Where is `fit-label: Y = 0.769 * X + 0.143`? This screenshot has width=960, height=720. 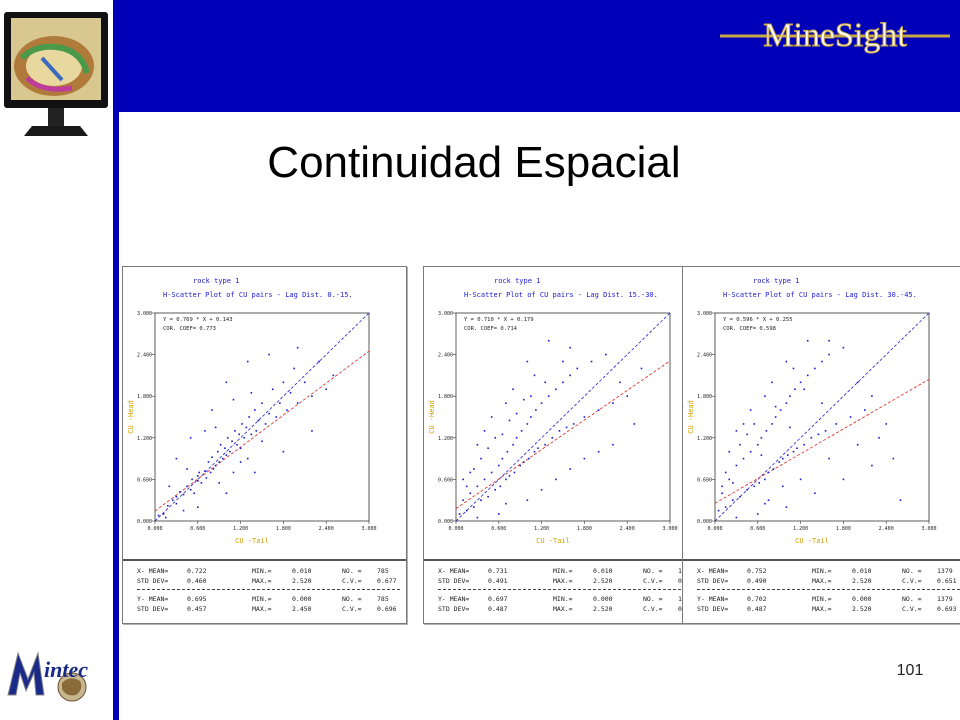
fit-label: Y = 0.769 * X + 0.143 is located at coordinates (198, 320).